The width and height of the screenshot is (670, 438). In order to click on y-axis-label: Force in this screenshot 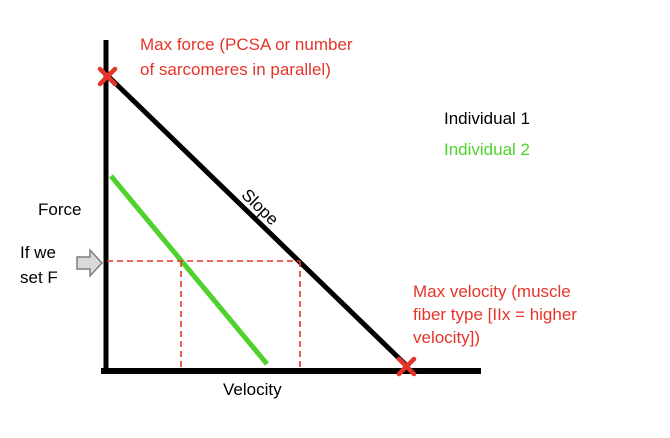, I will do `click(60, 209)`.